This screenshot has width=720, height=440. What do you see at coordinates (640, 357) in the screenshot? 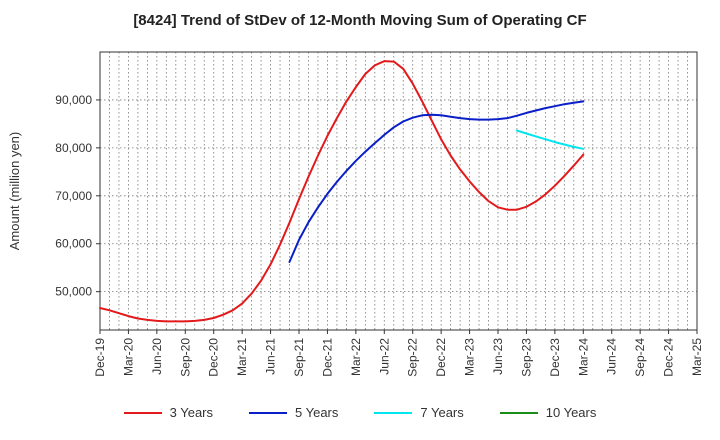
I see `x-tick-label: Sep-24` at bounding box center [640, 357].